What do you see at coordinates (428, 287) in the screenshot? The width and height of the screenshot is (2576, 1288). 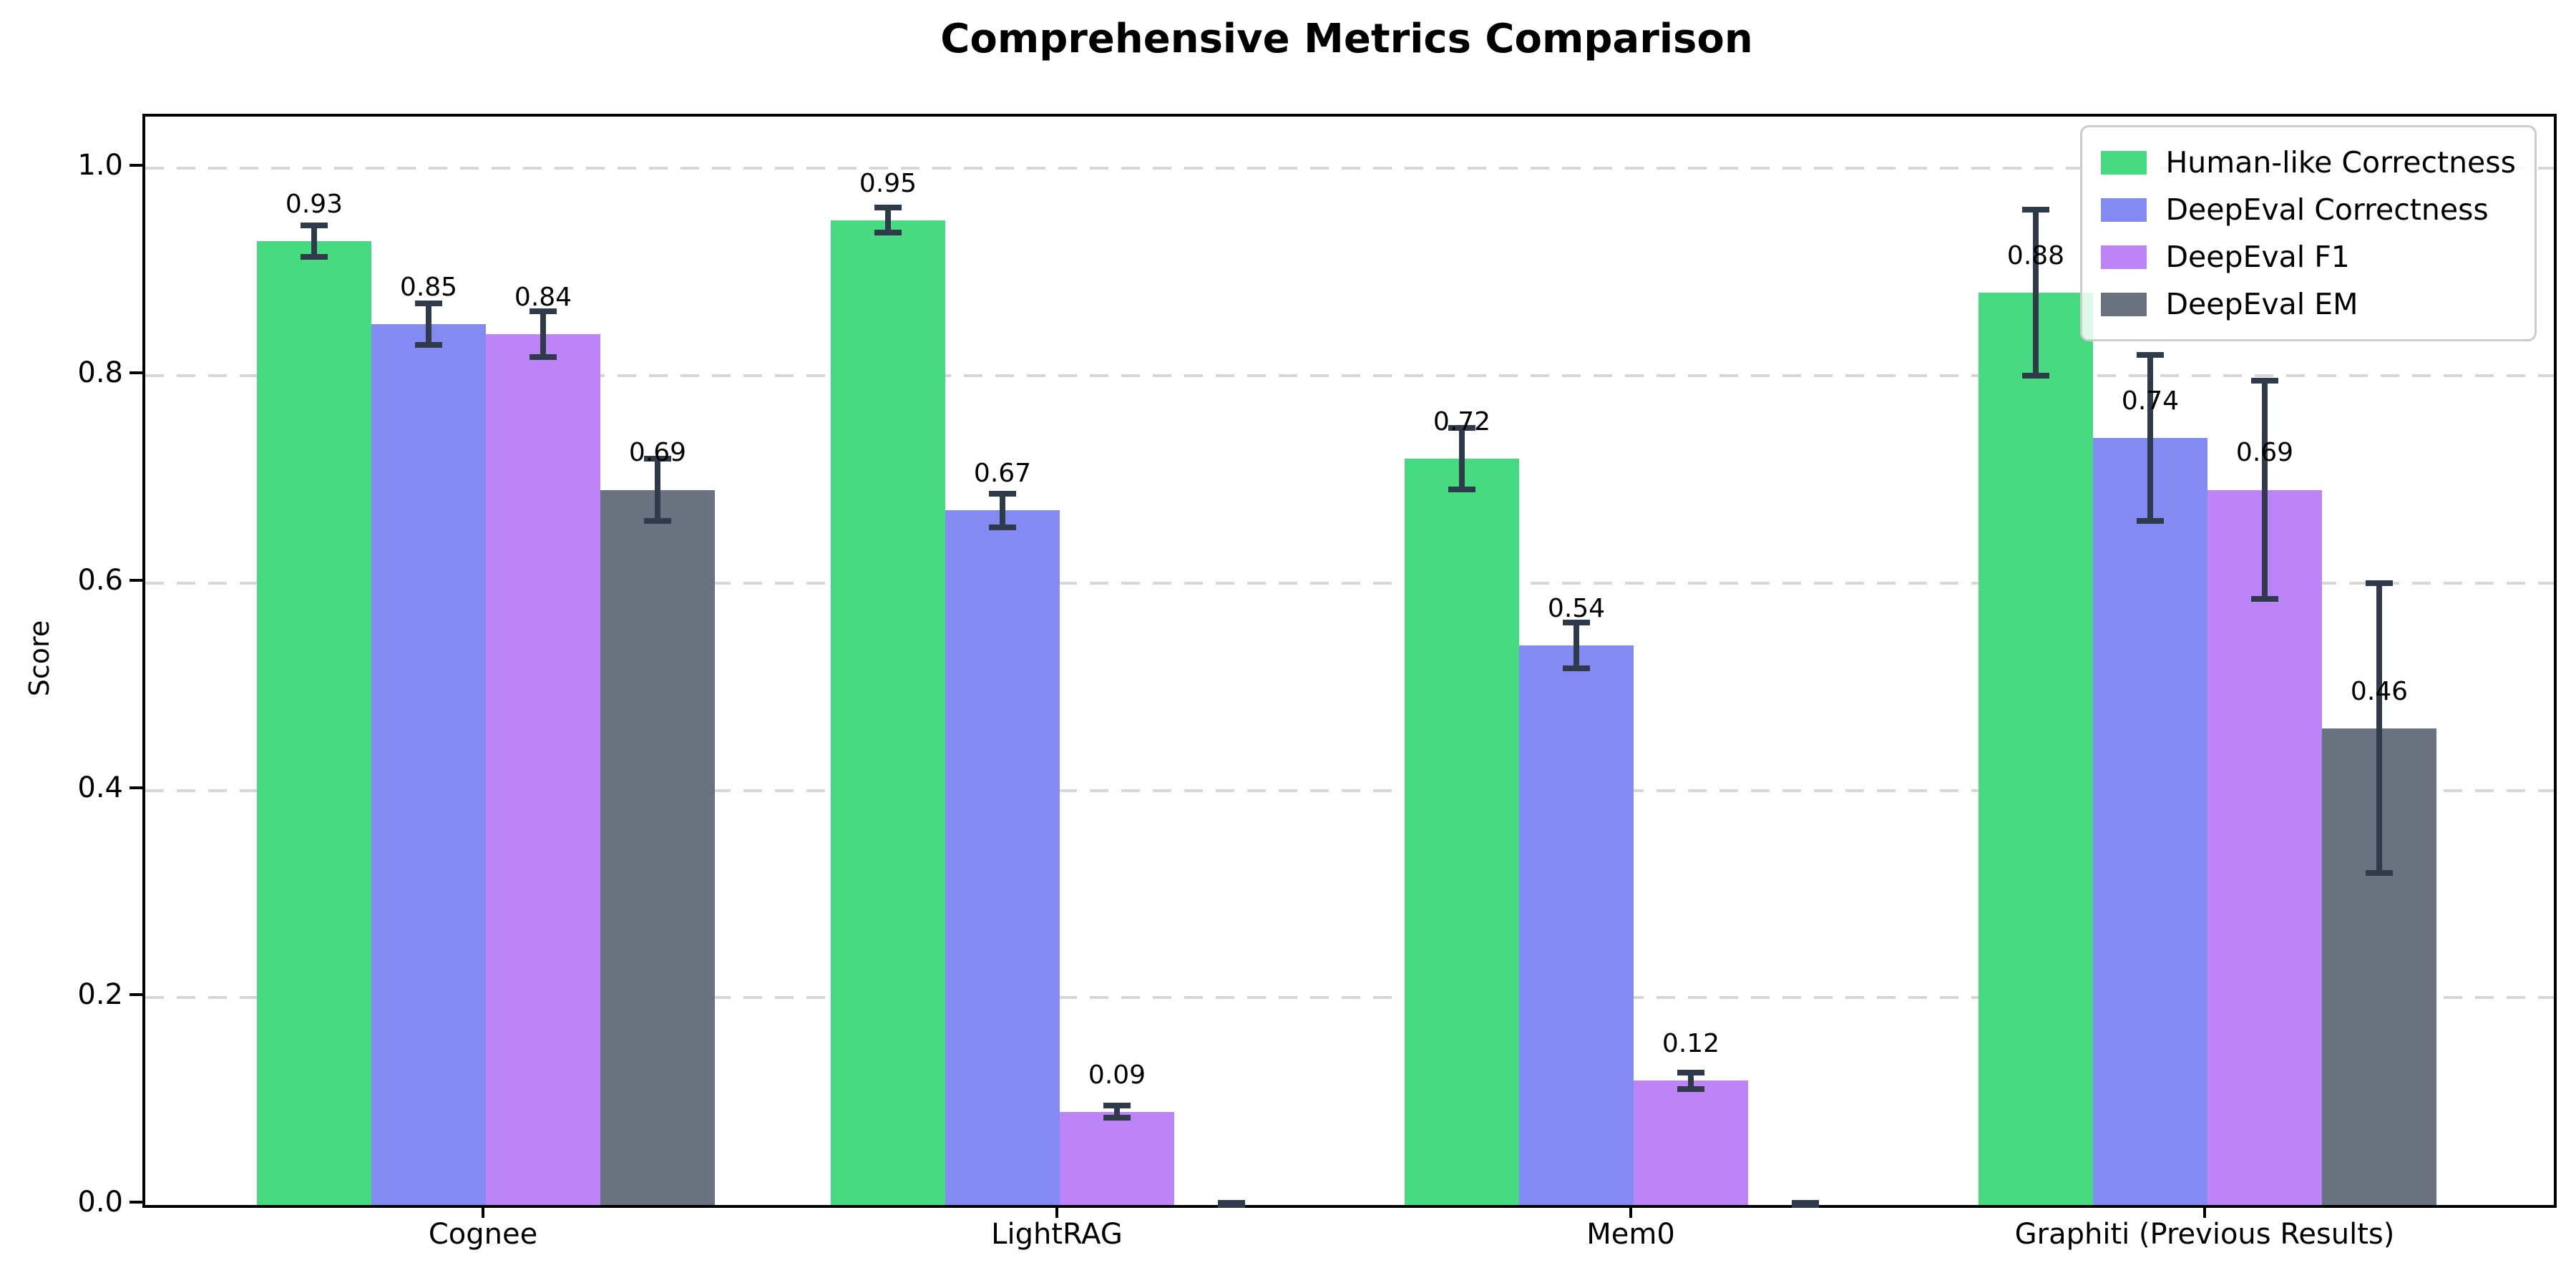 I see `bar-value-label: 0.85` at bounding box center [428, 287].